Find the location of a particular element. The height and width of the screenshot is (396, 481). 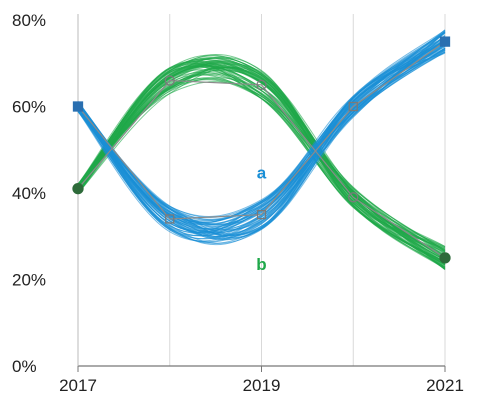

y-tick-label: 0% is located at coordinates (24, 366).